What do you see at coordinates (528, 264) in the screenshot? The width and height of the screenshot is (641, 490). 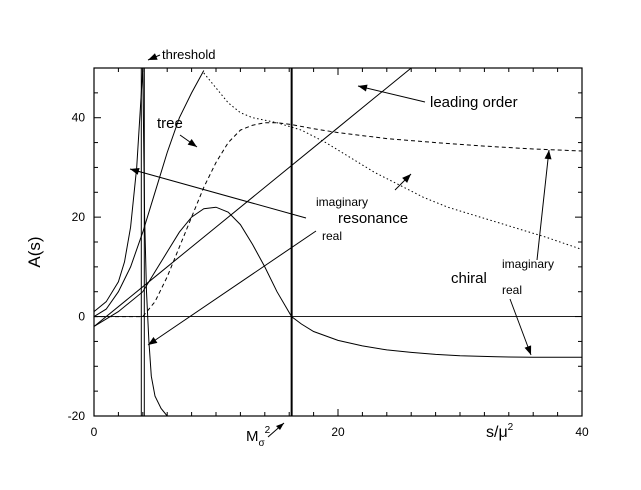 I see `annotation-imaginary-2: imaginary` at bounding box center [528, 264].